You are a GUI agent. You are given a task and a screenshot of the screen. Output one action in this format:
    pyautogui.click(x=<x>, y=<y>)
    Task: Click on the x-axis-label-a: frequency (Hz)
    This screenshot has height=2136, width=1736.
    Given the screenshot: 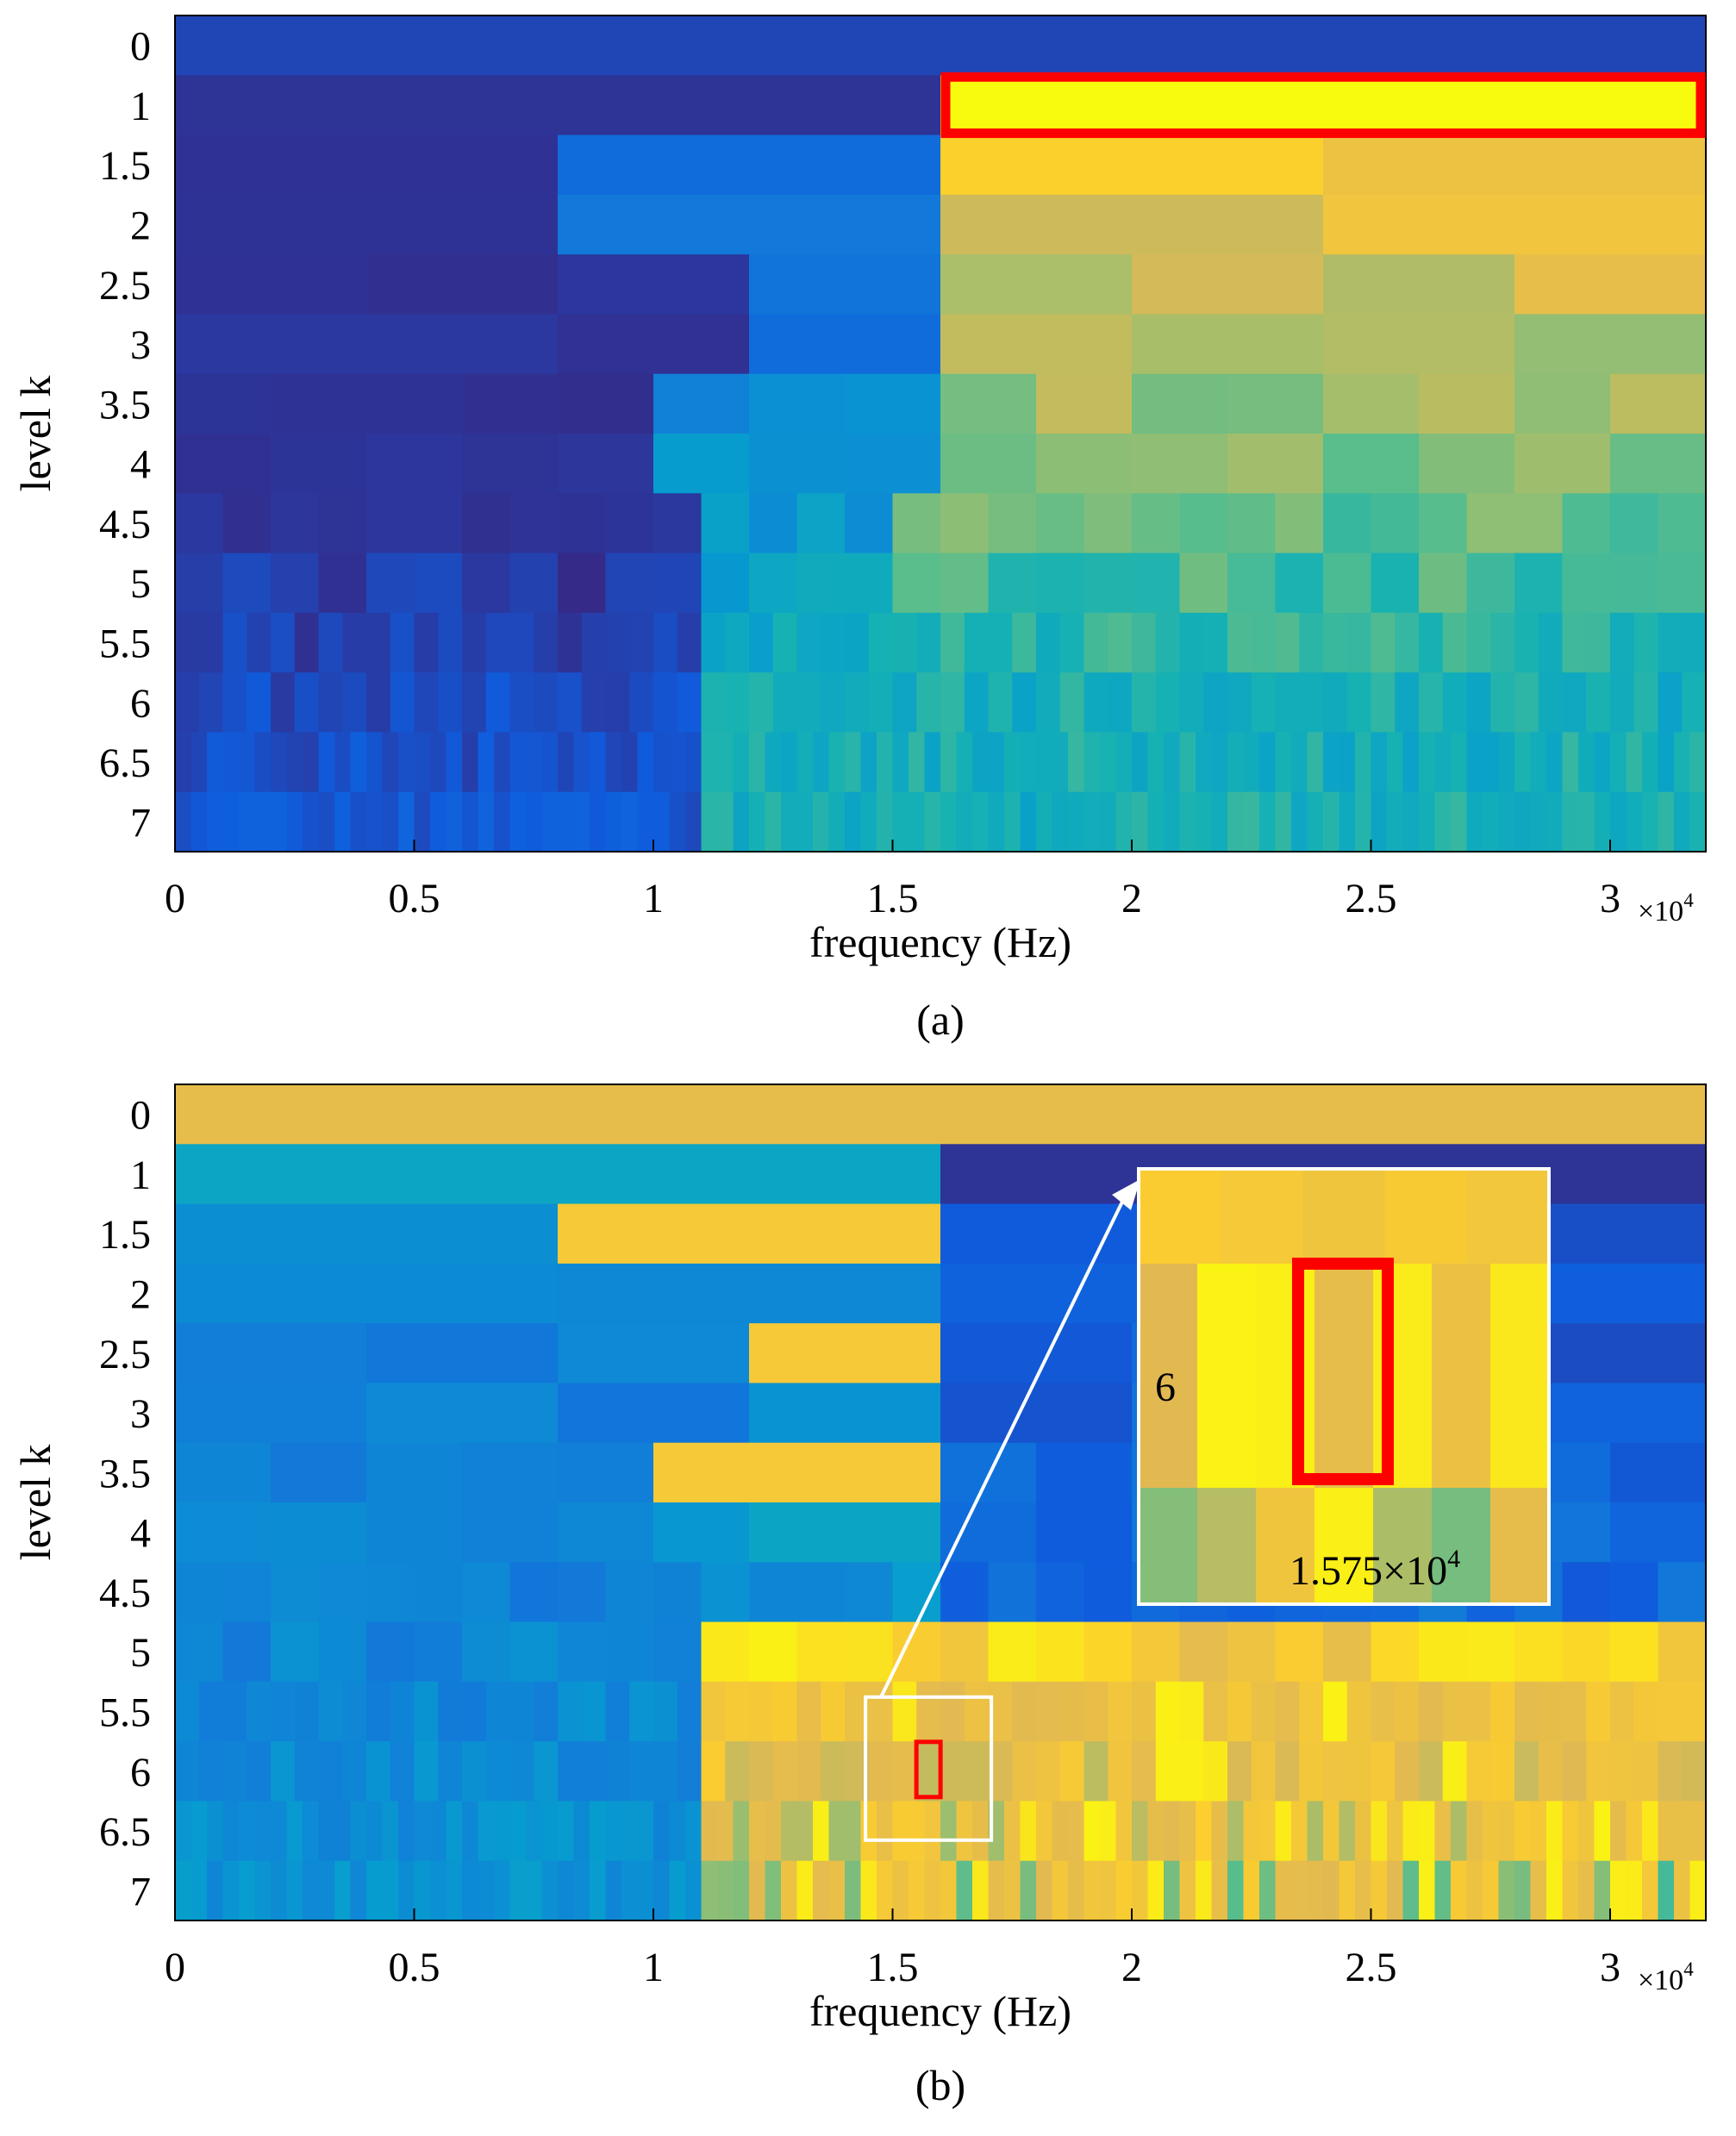 What is the action you would take?
    pyautogui.click(x=940, y=942)
    